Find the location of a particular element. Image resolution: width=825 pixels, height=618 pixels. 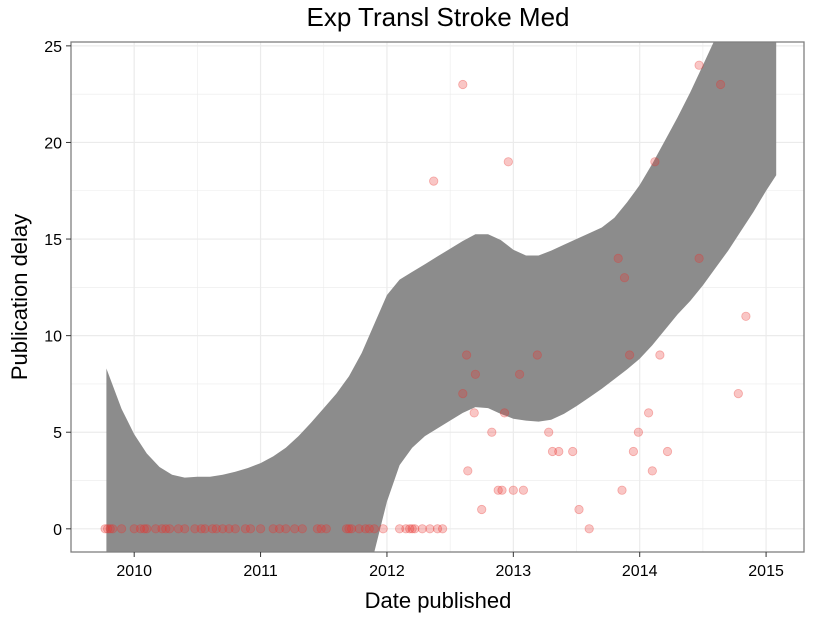

y-tick-label: 25 is located at coordinates (53, 47).